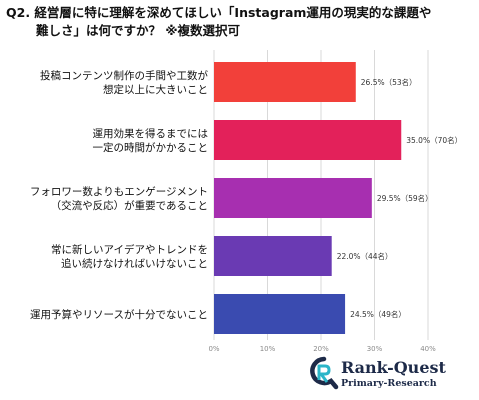 The height and width of the screenshot is (400, 479). Describe the element at coordinates (389, 82) in the screenshot. I see `data-label: 26.5%（53名）` at that location.